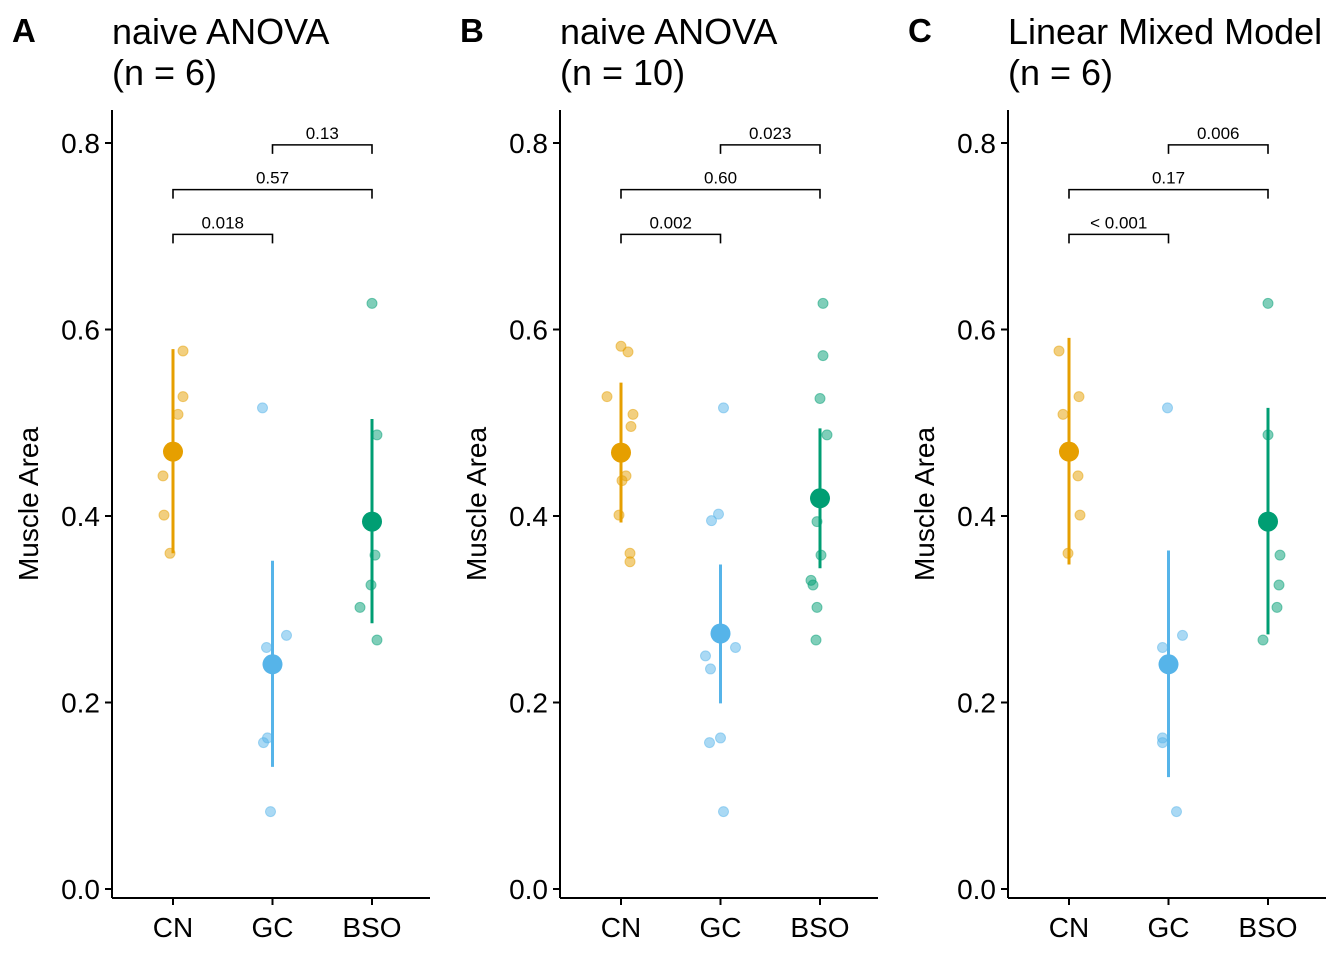  What do you see at coordinates (920, 30) in the screenshot?
I see `panel-label: C` at bounding box center [920, 30].